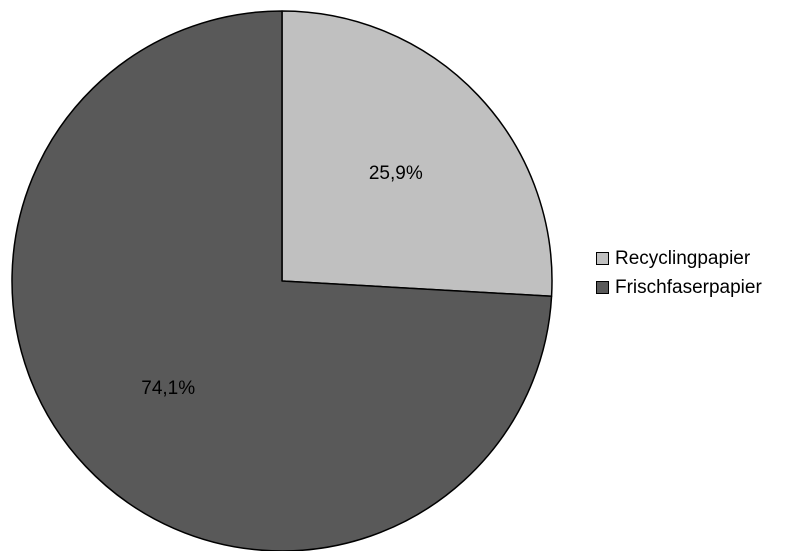 The height and width of the screenshot is (551, 806). I want to click on data-label-frischfaserpapier: 74,1%, so click(168, 388).